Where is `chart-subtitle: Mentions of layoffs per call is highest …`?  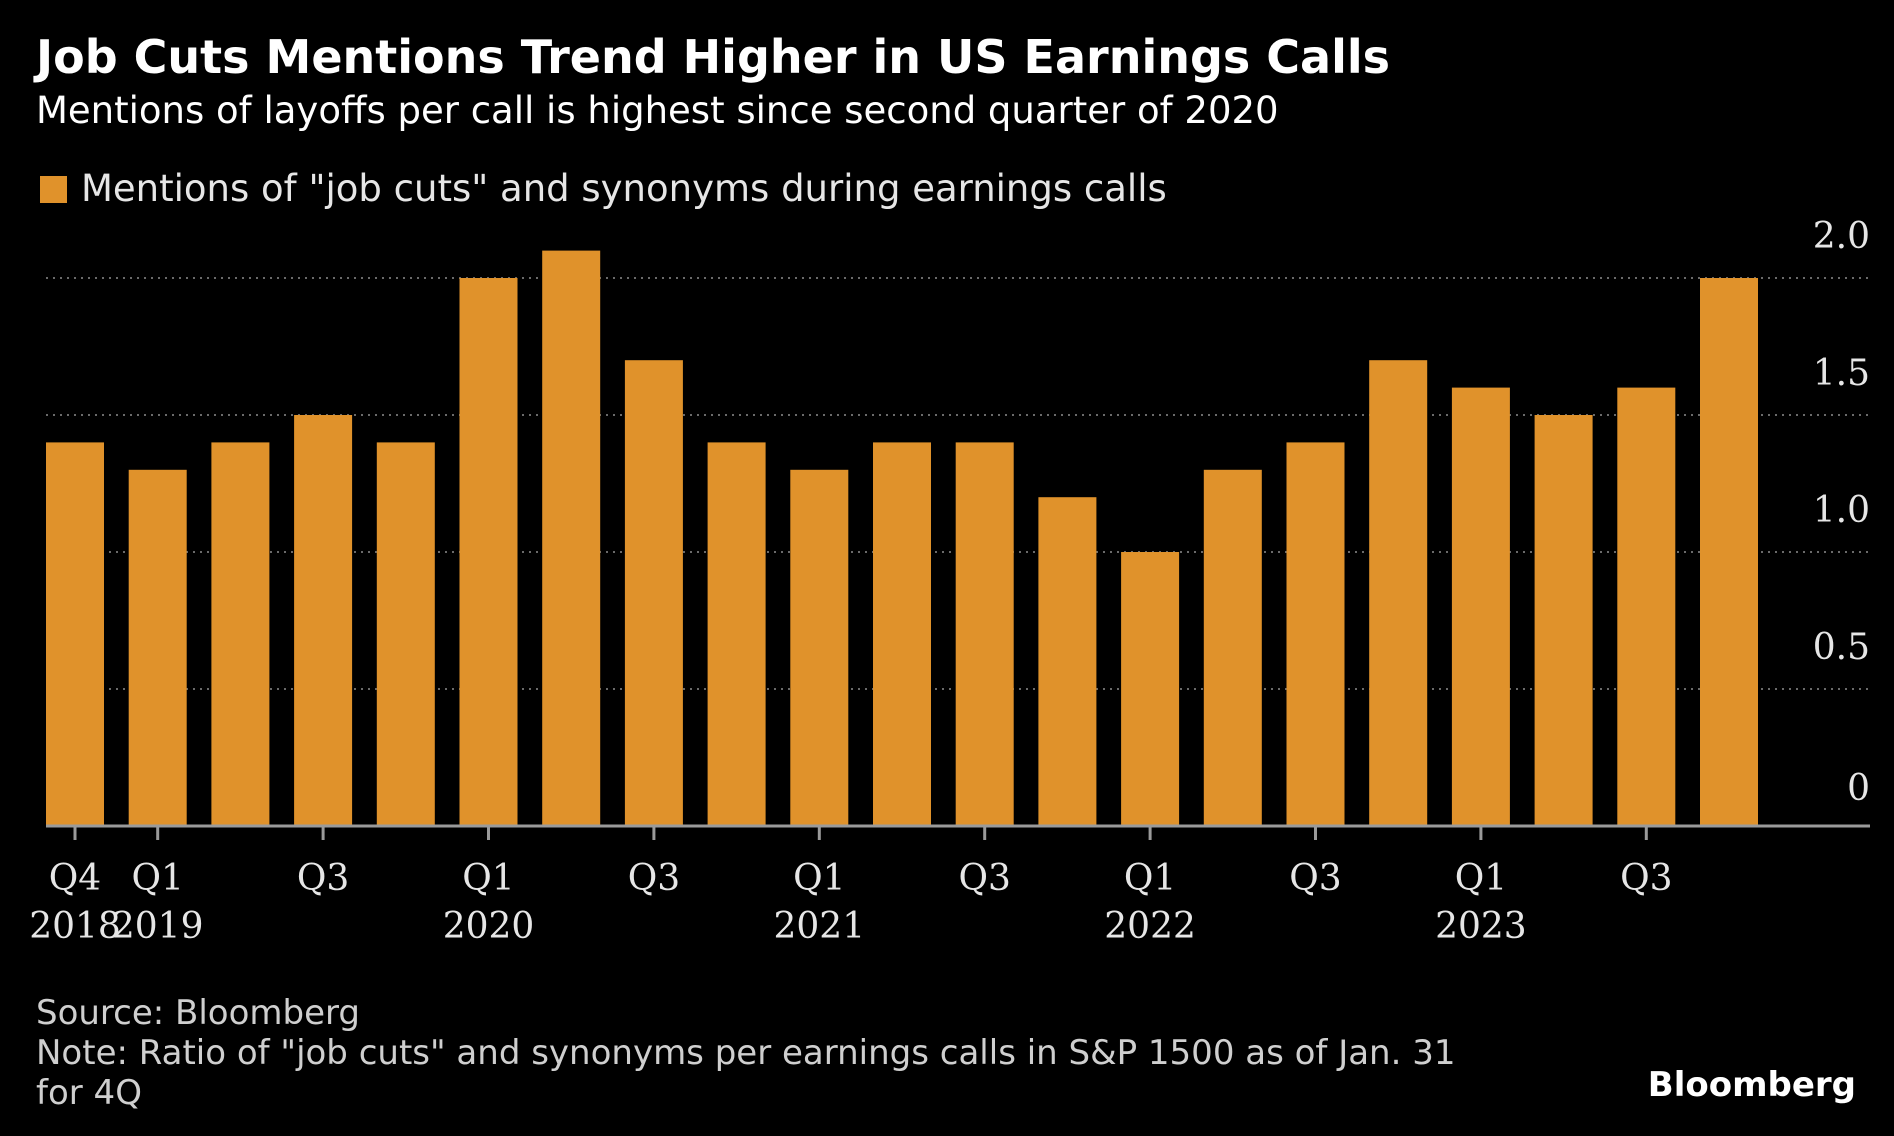
chart-subtitle: Mentions of layoffs per call is highest … is located at coordinates (657, 110).